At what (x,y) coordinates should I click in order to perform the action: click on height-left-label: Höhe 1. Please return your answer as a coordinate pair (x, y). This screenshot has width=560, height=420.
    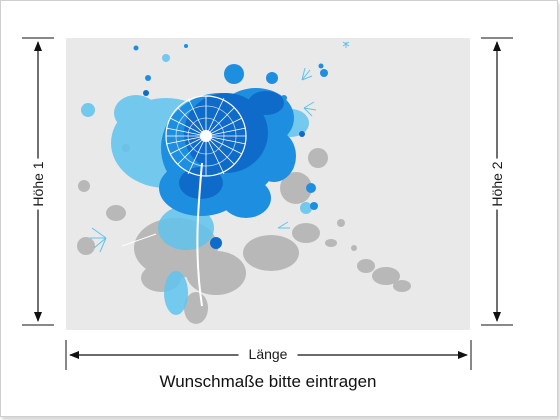
    Looking at the image, I should click on (38, 184).